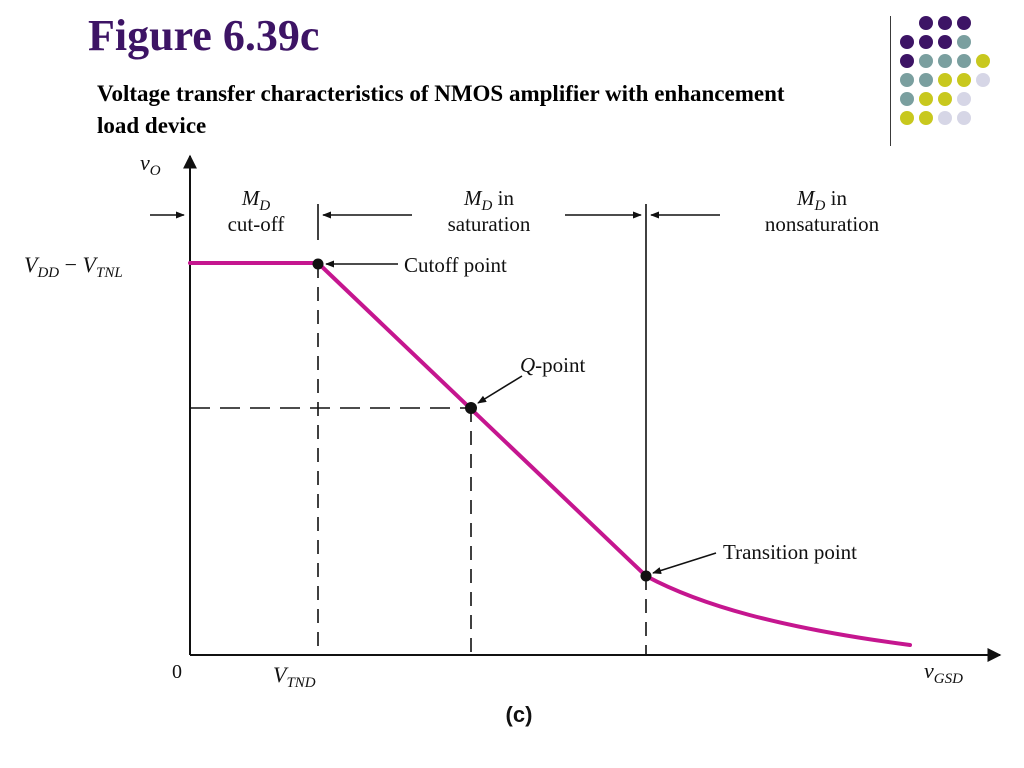 This screenshot has width=1024, height=768. What do you see at coordinates (455, 265) in the screenshot?
I see `cutoff-point-label: Cutoff point` at bounding box center [455, 265].